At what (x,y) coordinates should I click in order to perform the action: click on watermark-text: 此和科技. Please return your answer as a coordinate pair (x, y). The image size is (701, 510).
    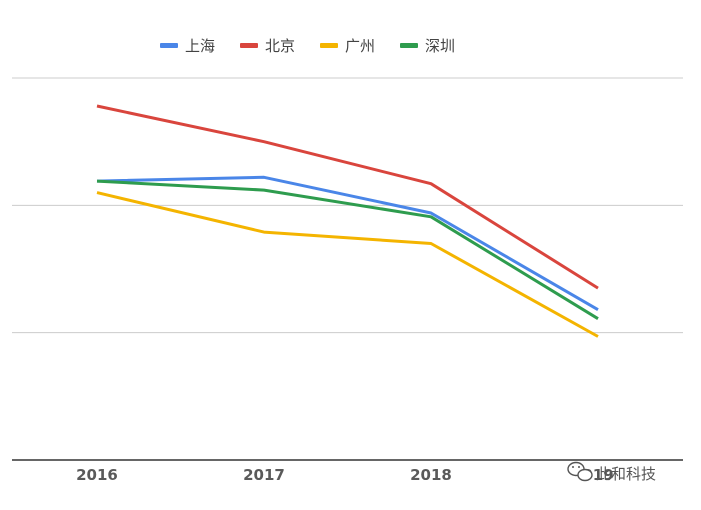
    Looking at the image, I should click on (626, 474).